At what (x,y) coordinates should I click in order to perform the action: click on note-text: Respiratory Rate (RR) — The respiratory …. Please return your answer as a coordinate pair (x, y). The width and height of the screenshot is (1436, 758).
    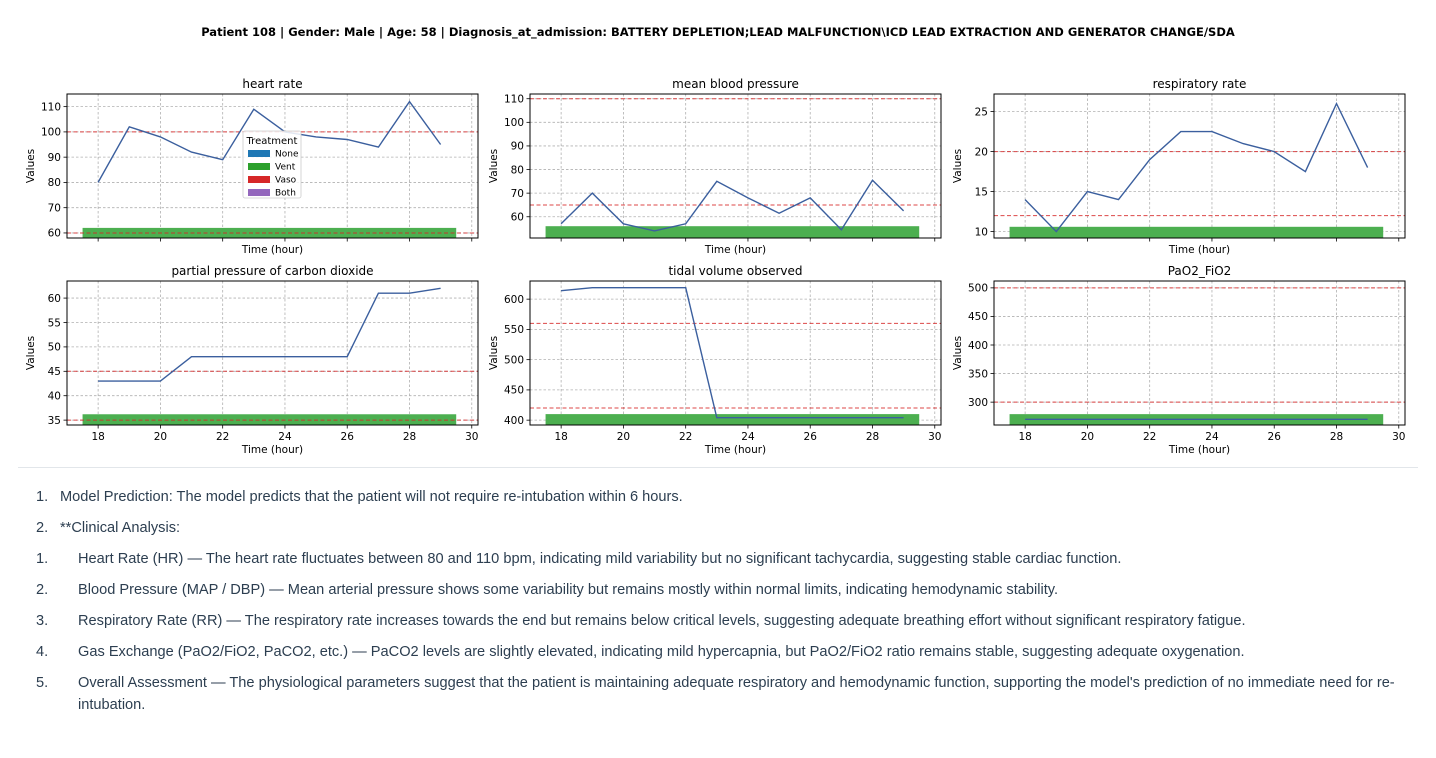
    Looking at the image, I should click on (662, 621).